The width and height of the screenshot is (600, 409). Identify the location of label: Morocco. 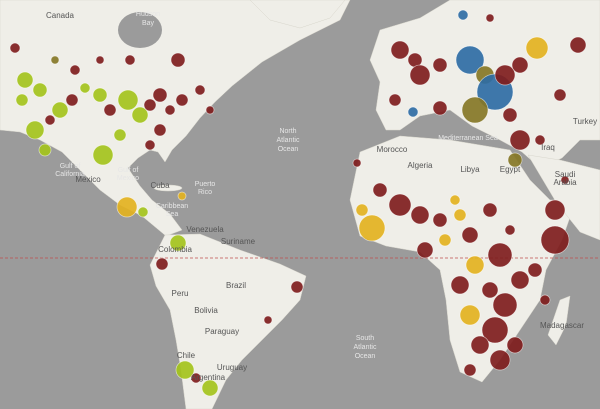
(392, 149).